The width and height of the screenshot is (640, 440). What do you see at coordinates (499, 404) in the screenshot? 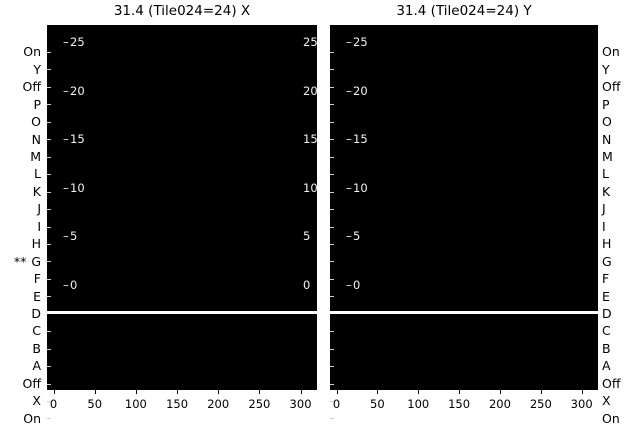
I see `x-tick-label-right-200: 200` at bounding box center [499, 404].